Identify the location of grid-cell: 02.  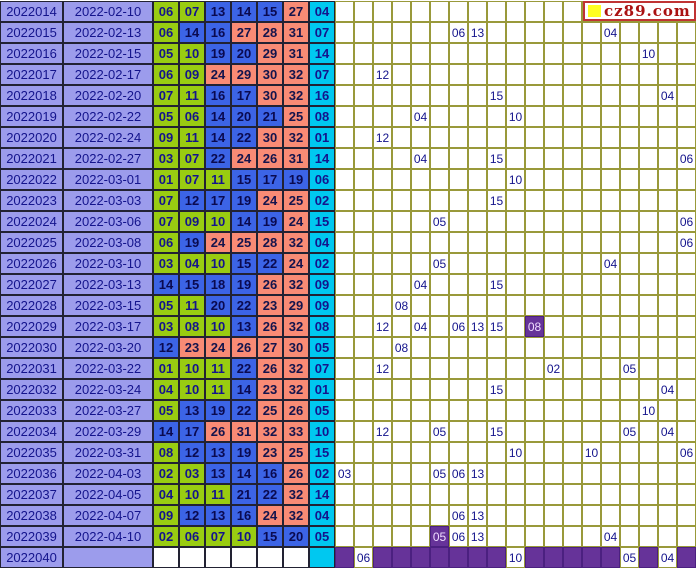
(553, 368).